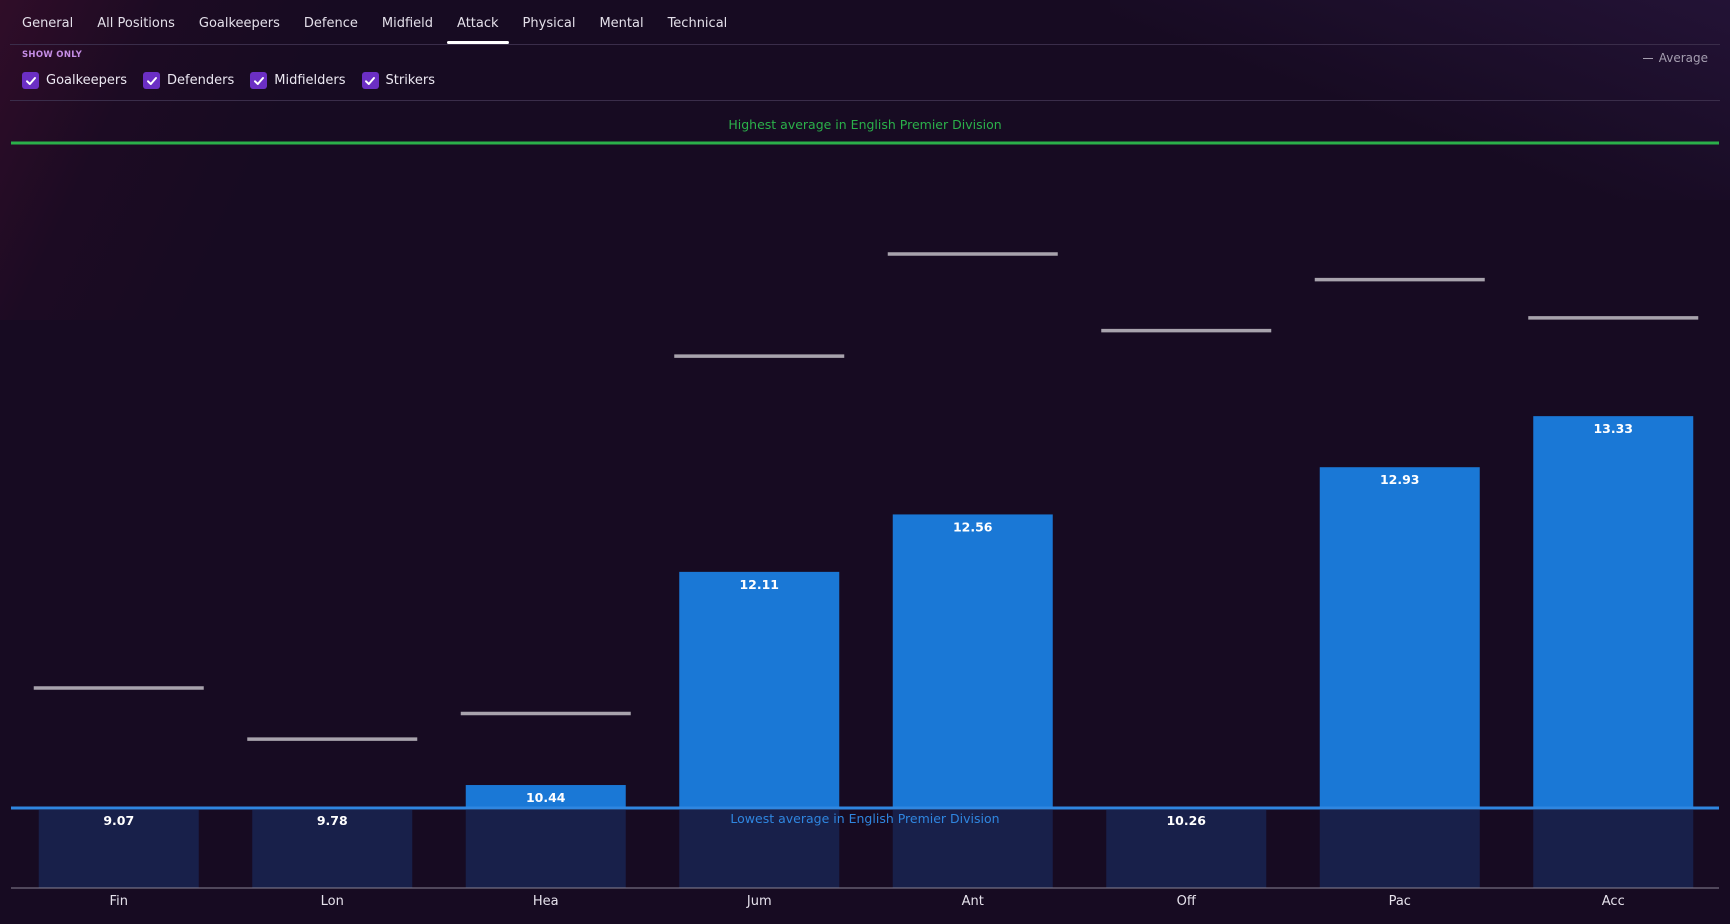 The width and height of the screenshot is (1730, 924). What do you see at coordinates (546, 901) in the screenshot?
I see `category-label: Hea` at bounding box center [546, 901].